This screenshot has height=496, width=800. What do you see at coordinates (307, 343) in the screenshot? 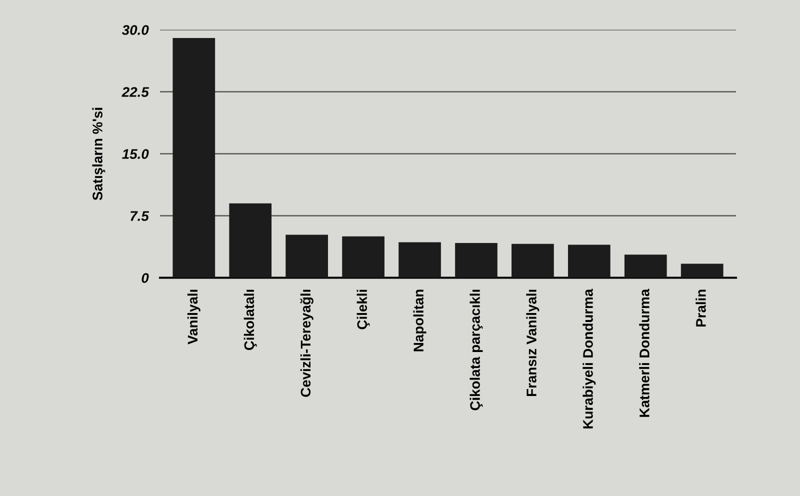
I see `x-tick-label: Cevizli-Tereyağlı` at bounding box center [307, 343].